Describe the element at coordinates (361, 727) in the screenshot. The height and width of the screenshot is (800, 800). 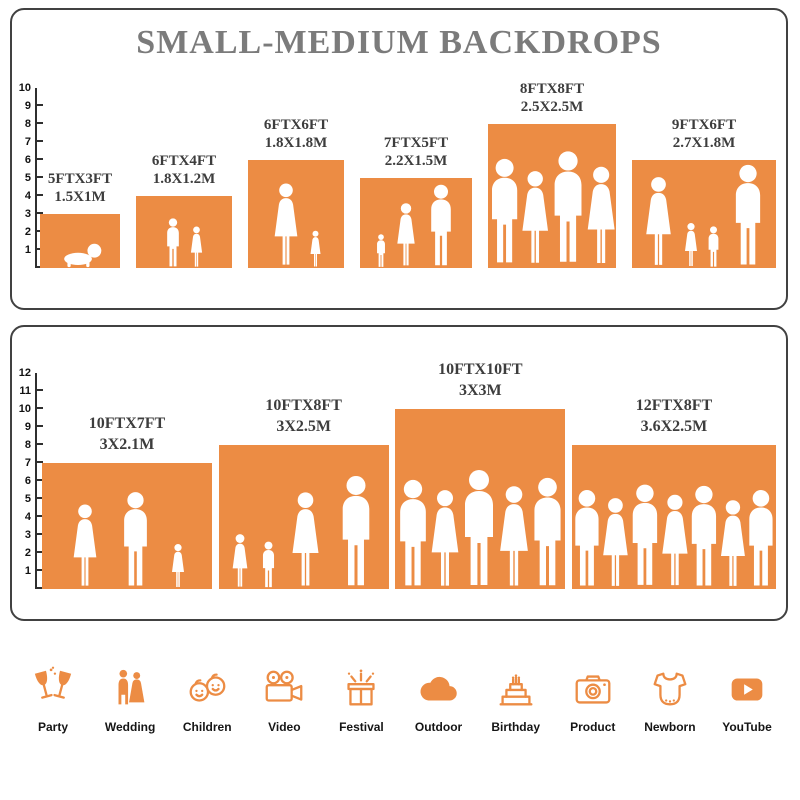
I see `category-label: Festival` at that location.